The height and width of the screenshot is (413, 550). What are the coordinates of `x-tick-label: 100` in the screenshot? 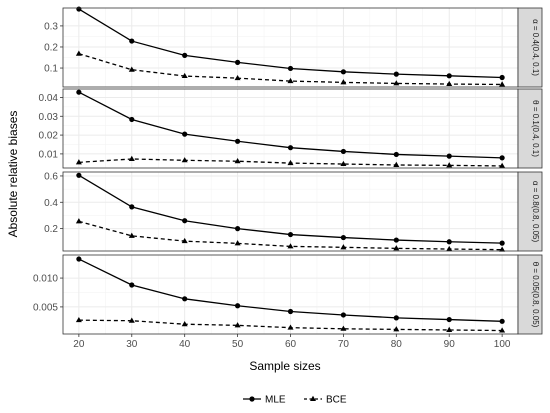 It's located at (502, 344).